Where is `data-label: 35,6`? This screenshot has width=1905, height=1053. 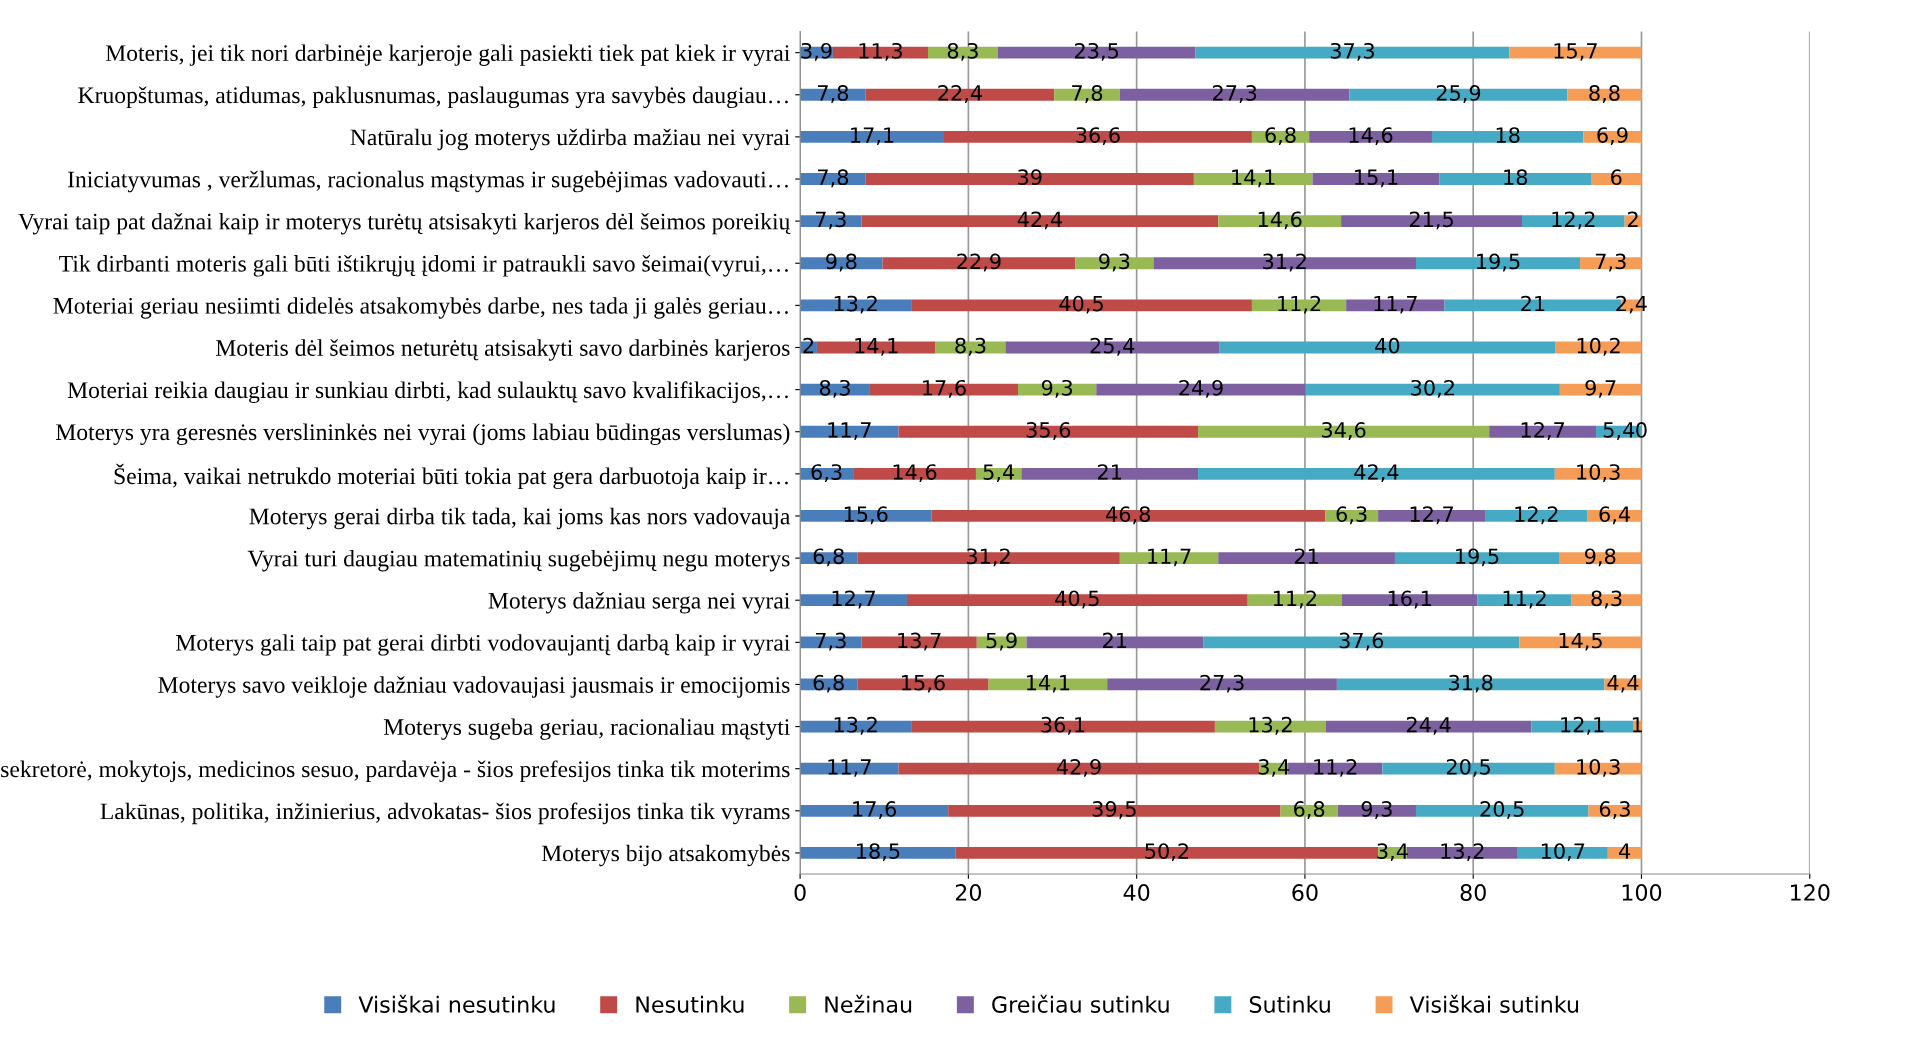
data-label: 35,6 is located at coordinates (1048, 431).